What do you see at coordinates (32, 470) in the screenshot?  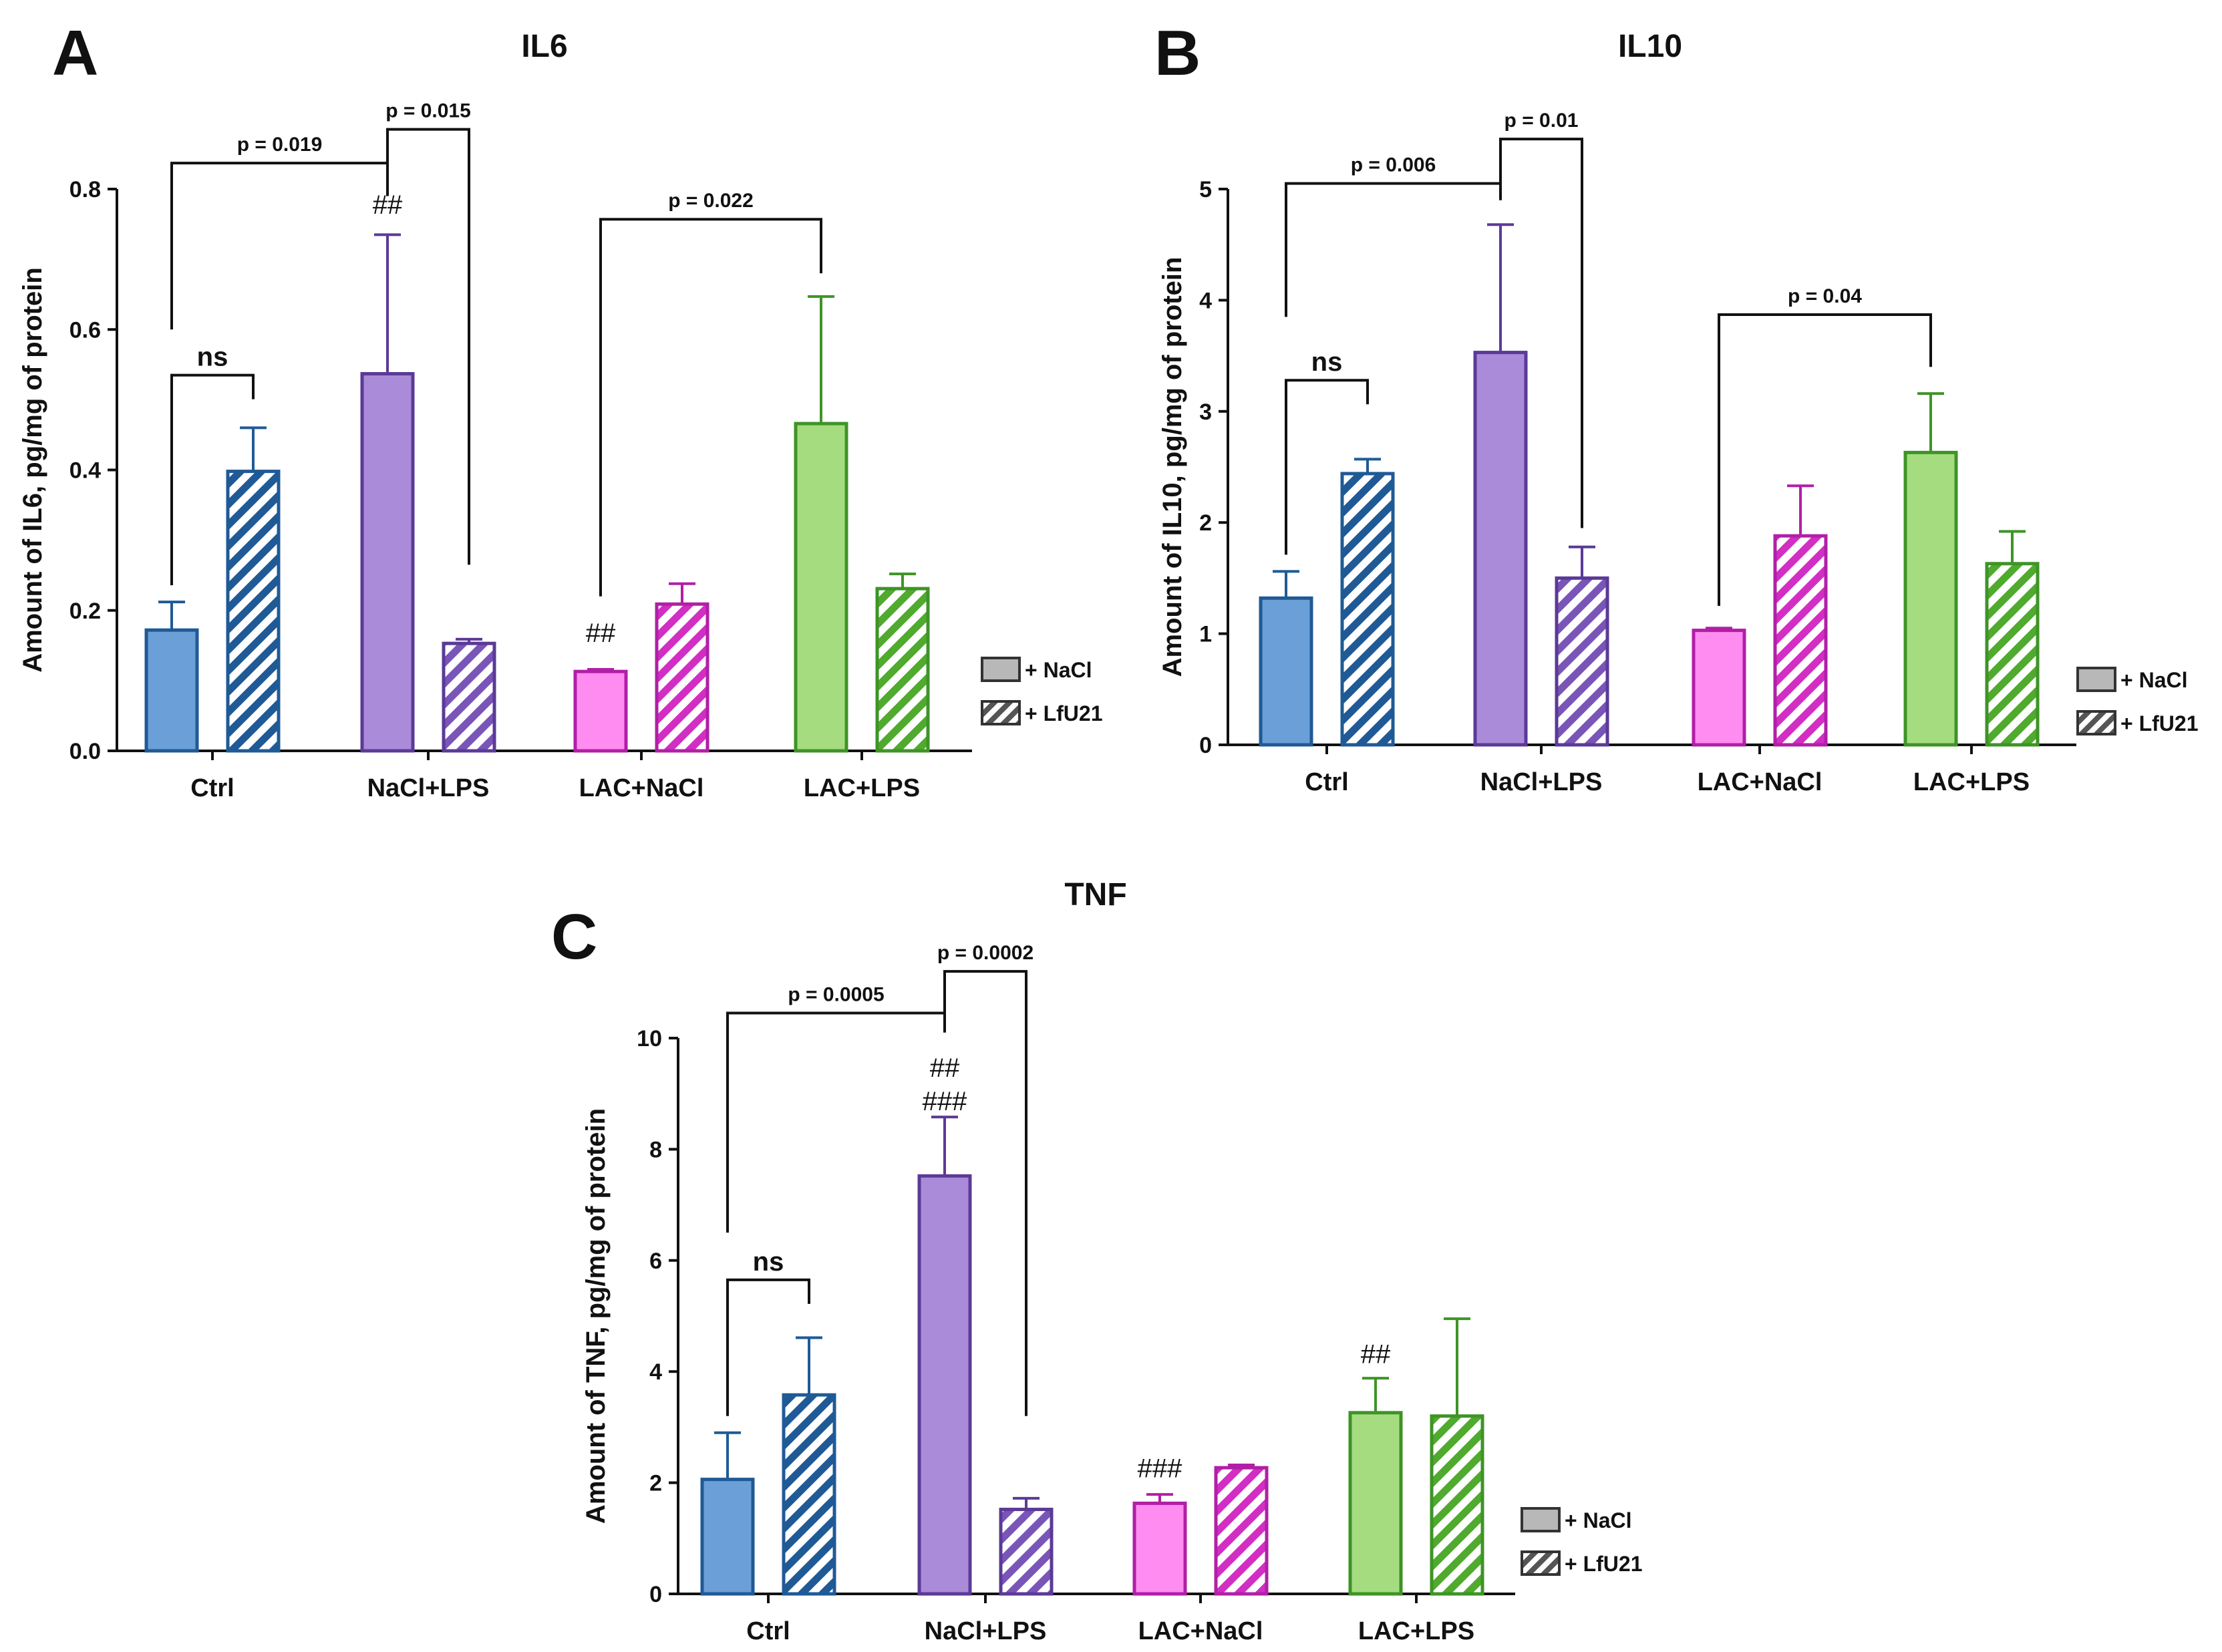 I see `y-axis-label: Amount of IL6, pg/mg of protein` at bounding box center [32, 470].